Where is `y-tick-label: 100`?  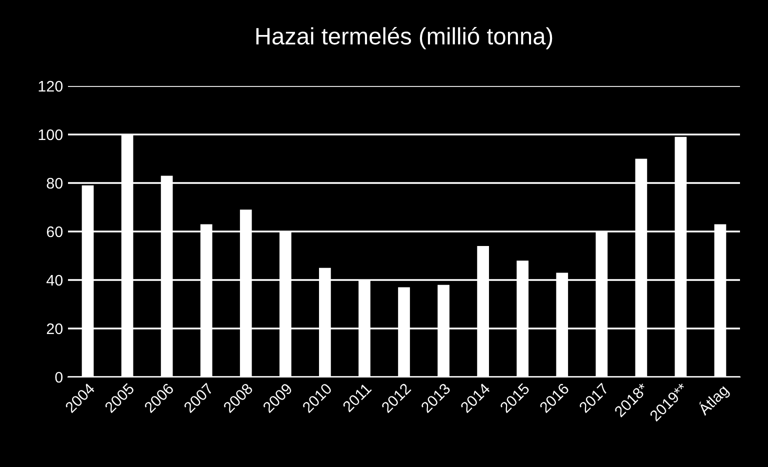
y-tick-label: 100 is located at coordinates (50, 134).